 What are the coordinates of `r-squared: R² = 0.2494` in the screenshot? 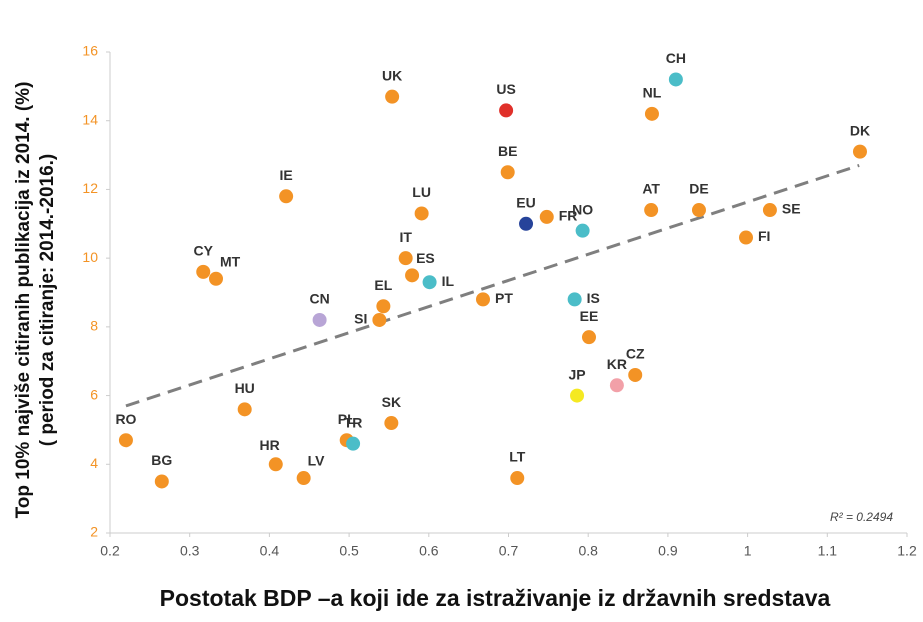 It's located at (861, 517).